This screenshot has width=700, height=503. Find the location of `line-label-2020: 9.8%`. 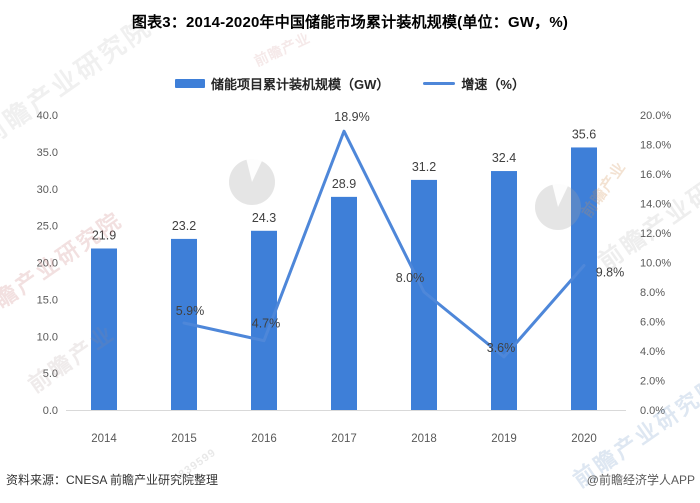

line-label-2020: 9.8% is located at coordinates (610, 272).